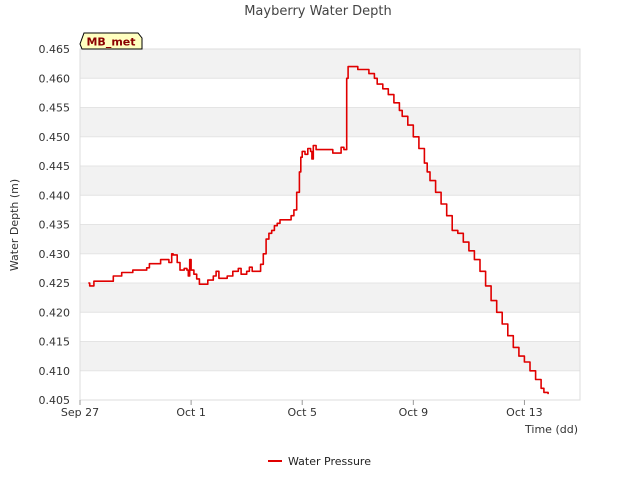 The width and height of the screenshot is (640, 480). I want to click on y-tick-label: 0.435, so click(55, 225).